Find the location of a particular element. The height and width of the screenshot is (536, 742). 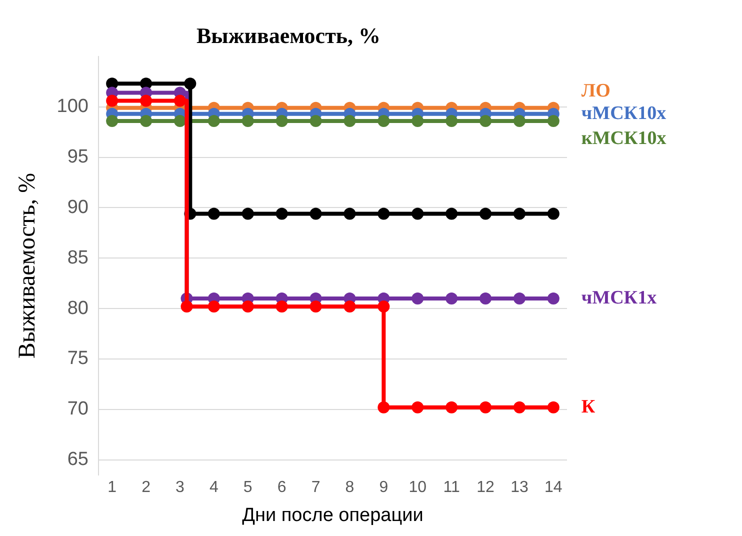

series-label: чМСК1х is located at coordinates (619, 297).